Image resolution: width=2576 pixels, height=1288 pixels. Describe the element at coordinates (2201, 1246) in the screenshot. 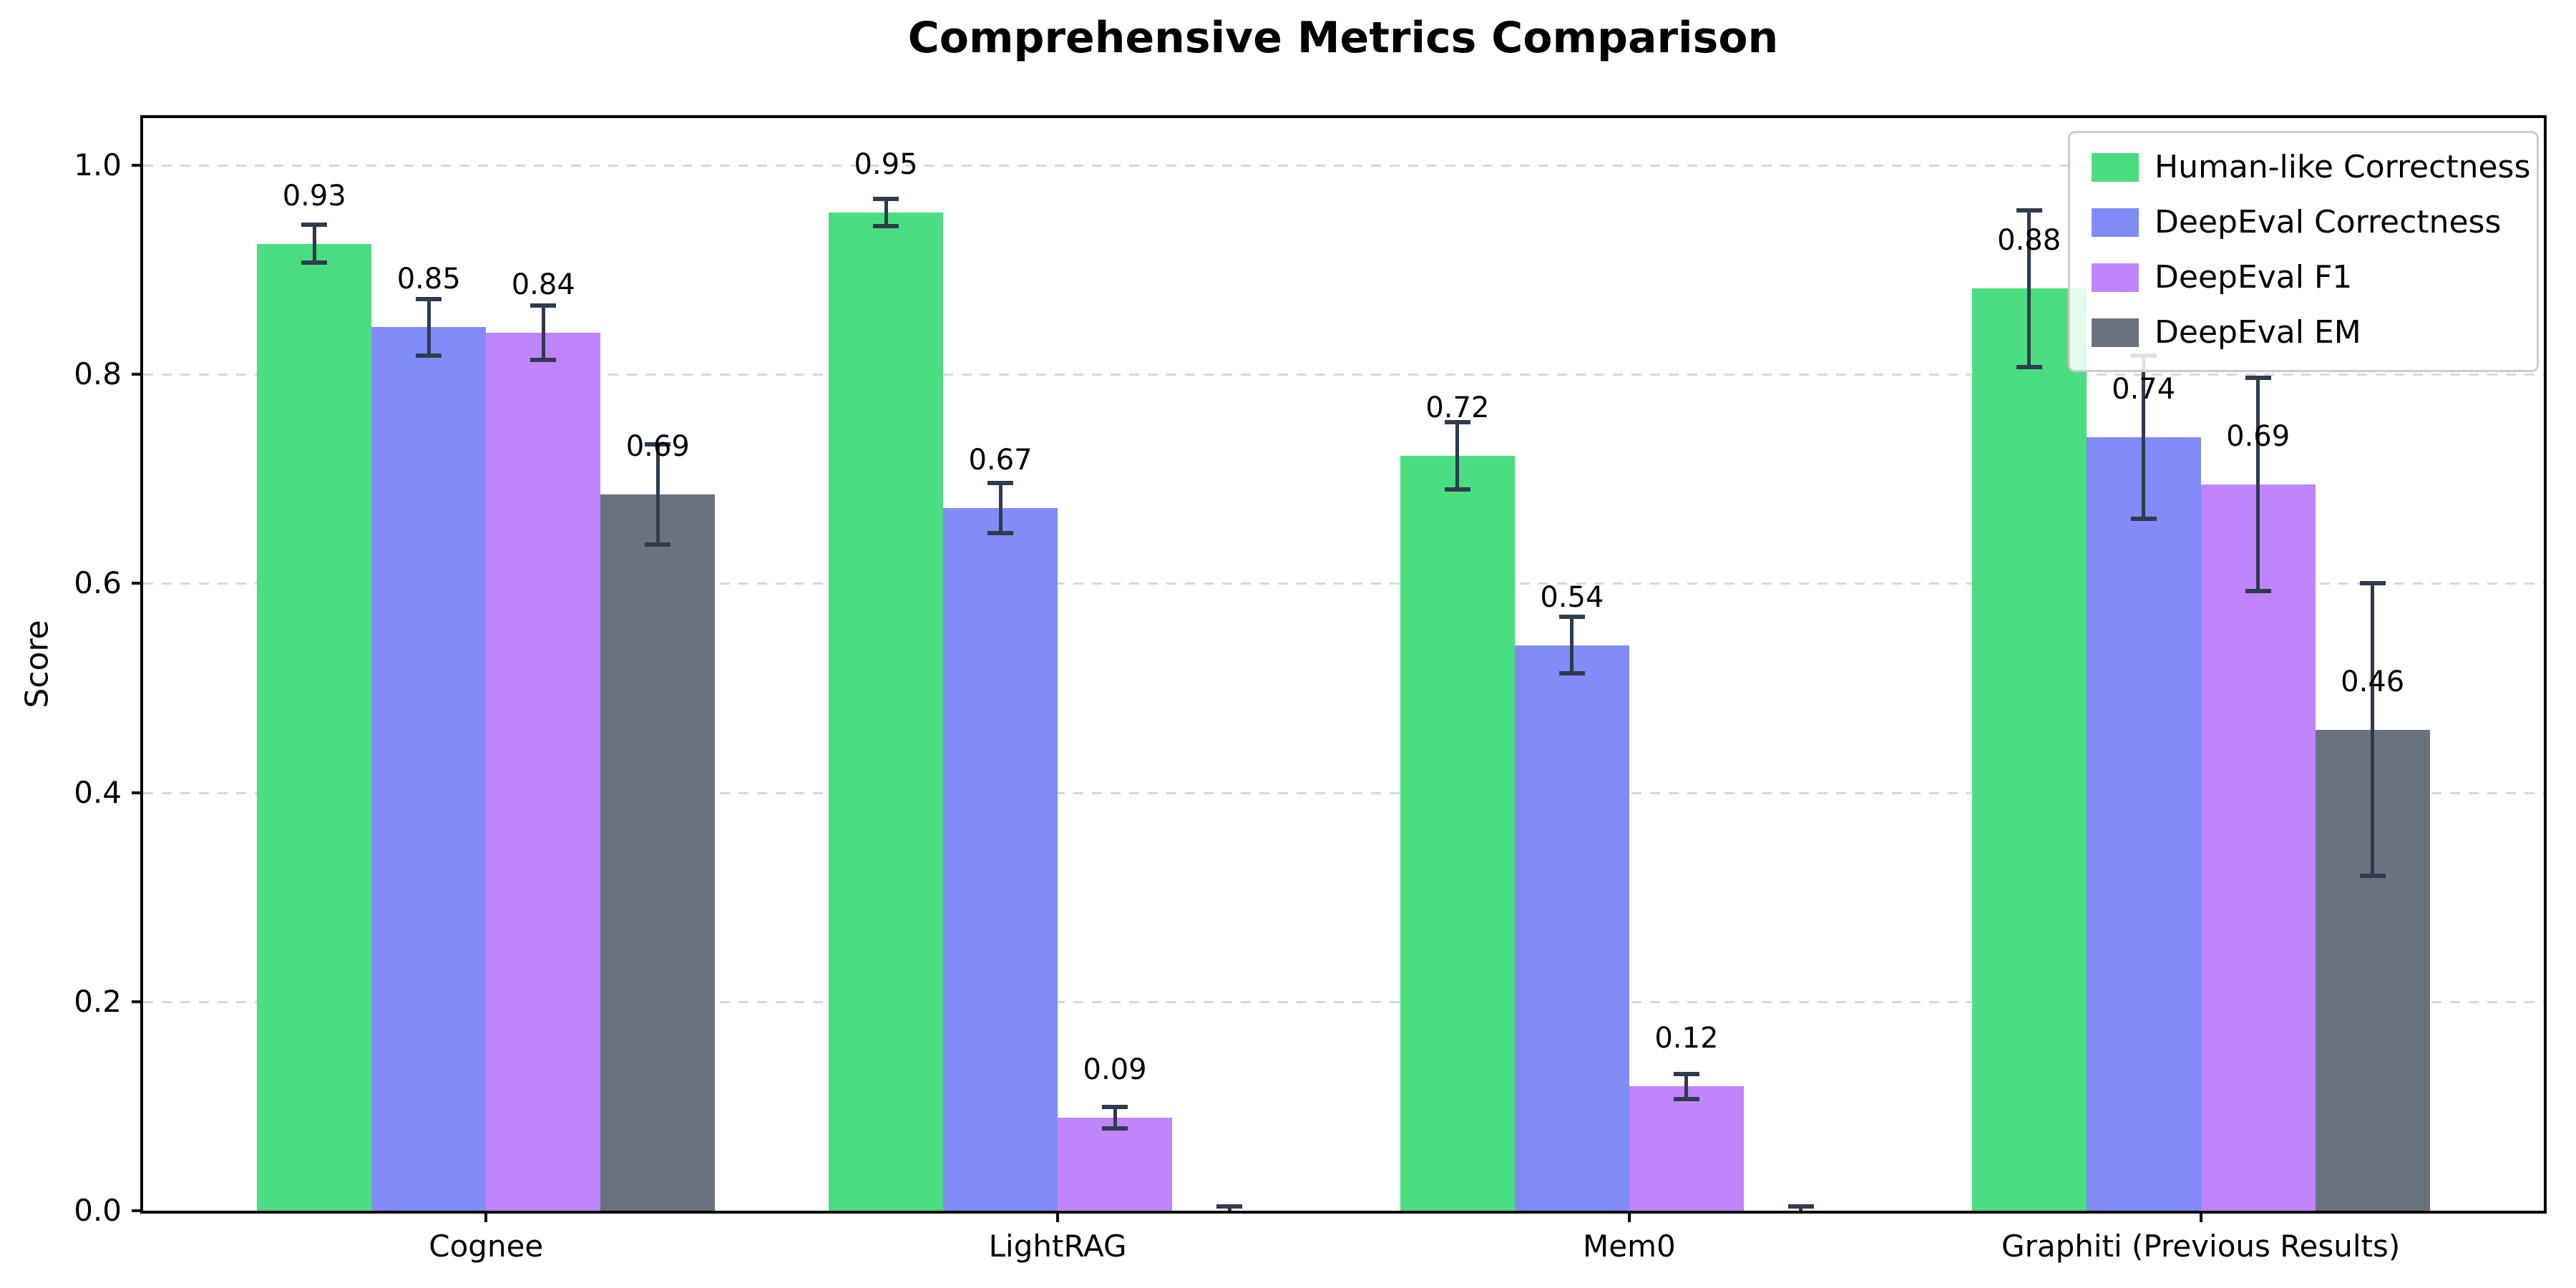

I see `x-tick-label: Graphiti (Previous Results)` at that location.